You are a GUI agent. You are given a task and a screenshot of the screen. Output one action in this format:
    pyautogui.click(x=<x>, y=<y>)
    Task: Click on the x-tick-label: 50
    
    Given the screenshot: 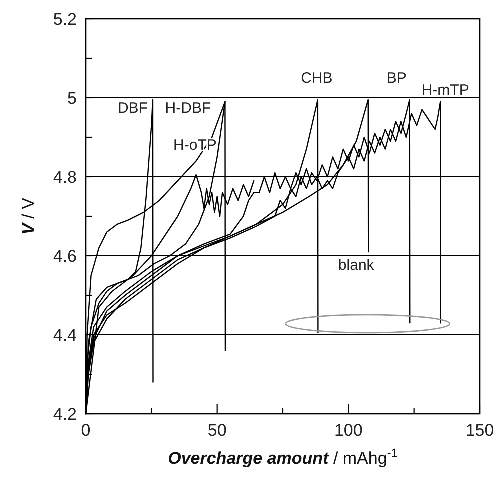 What is the action you would take?
    pyautogui.click(x=217, y=430)
    